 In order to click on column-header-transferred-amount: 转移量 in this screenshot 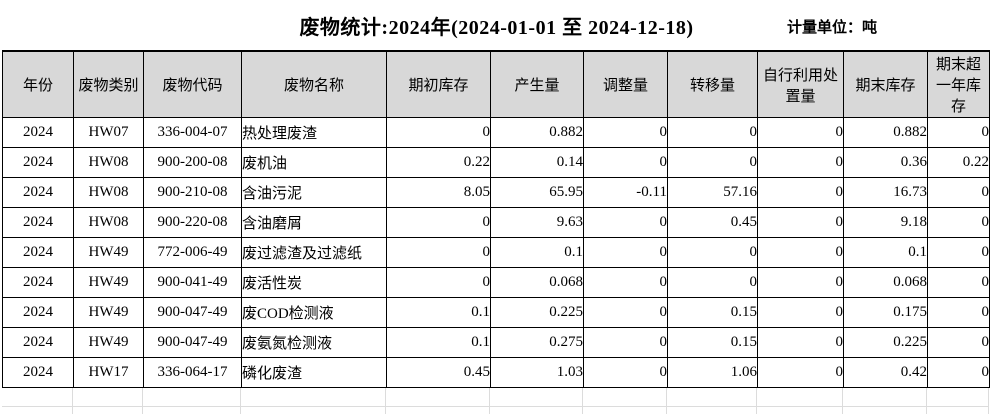, I will do `click(712, 84)`.